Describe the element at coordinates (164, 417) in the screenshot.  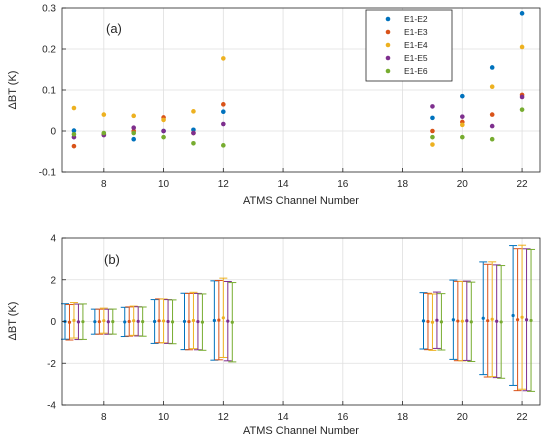
I see `panel-b-x-tick-label: 10` at that location.